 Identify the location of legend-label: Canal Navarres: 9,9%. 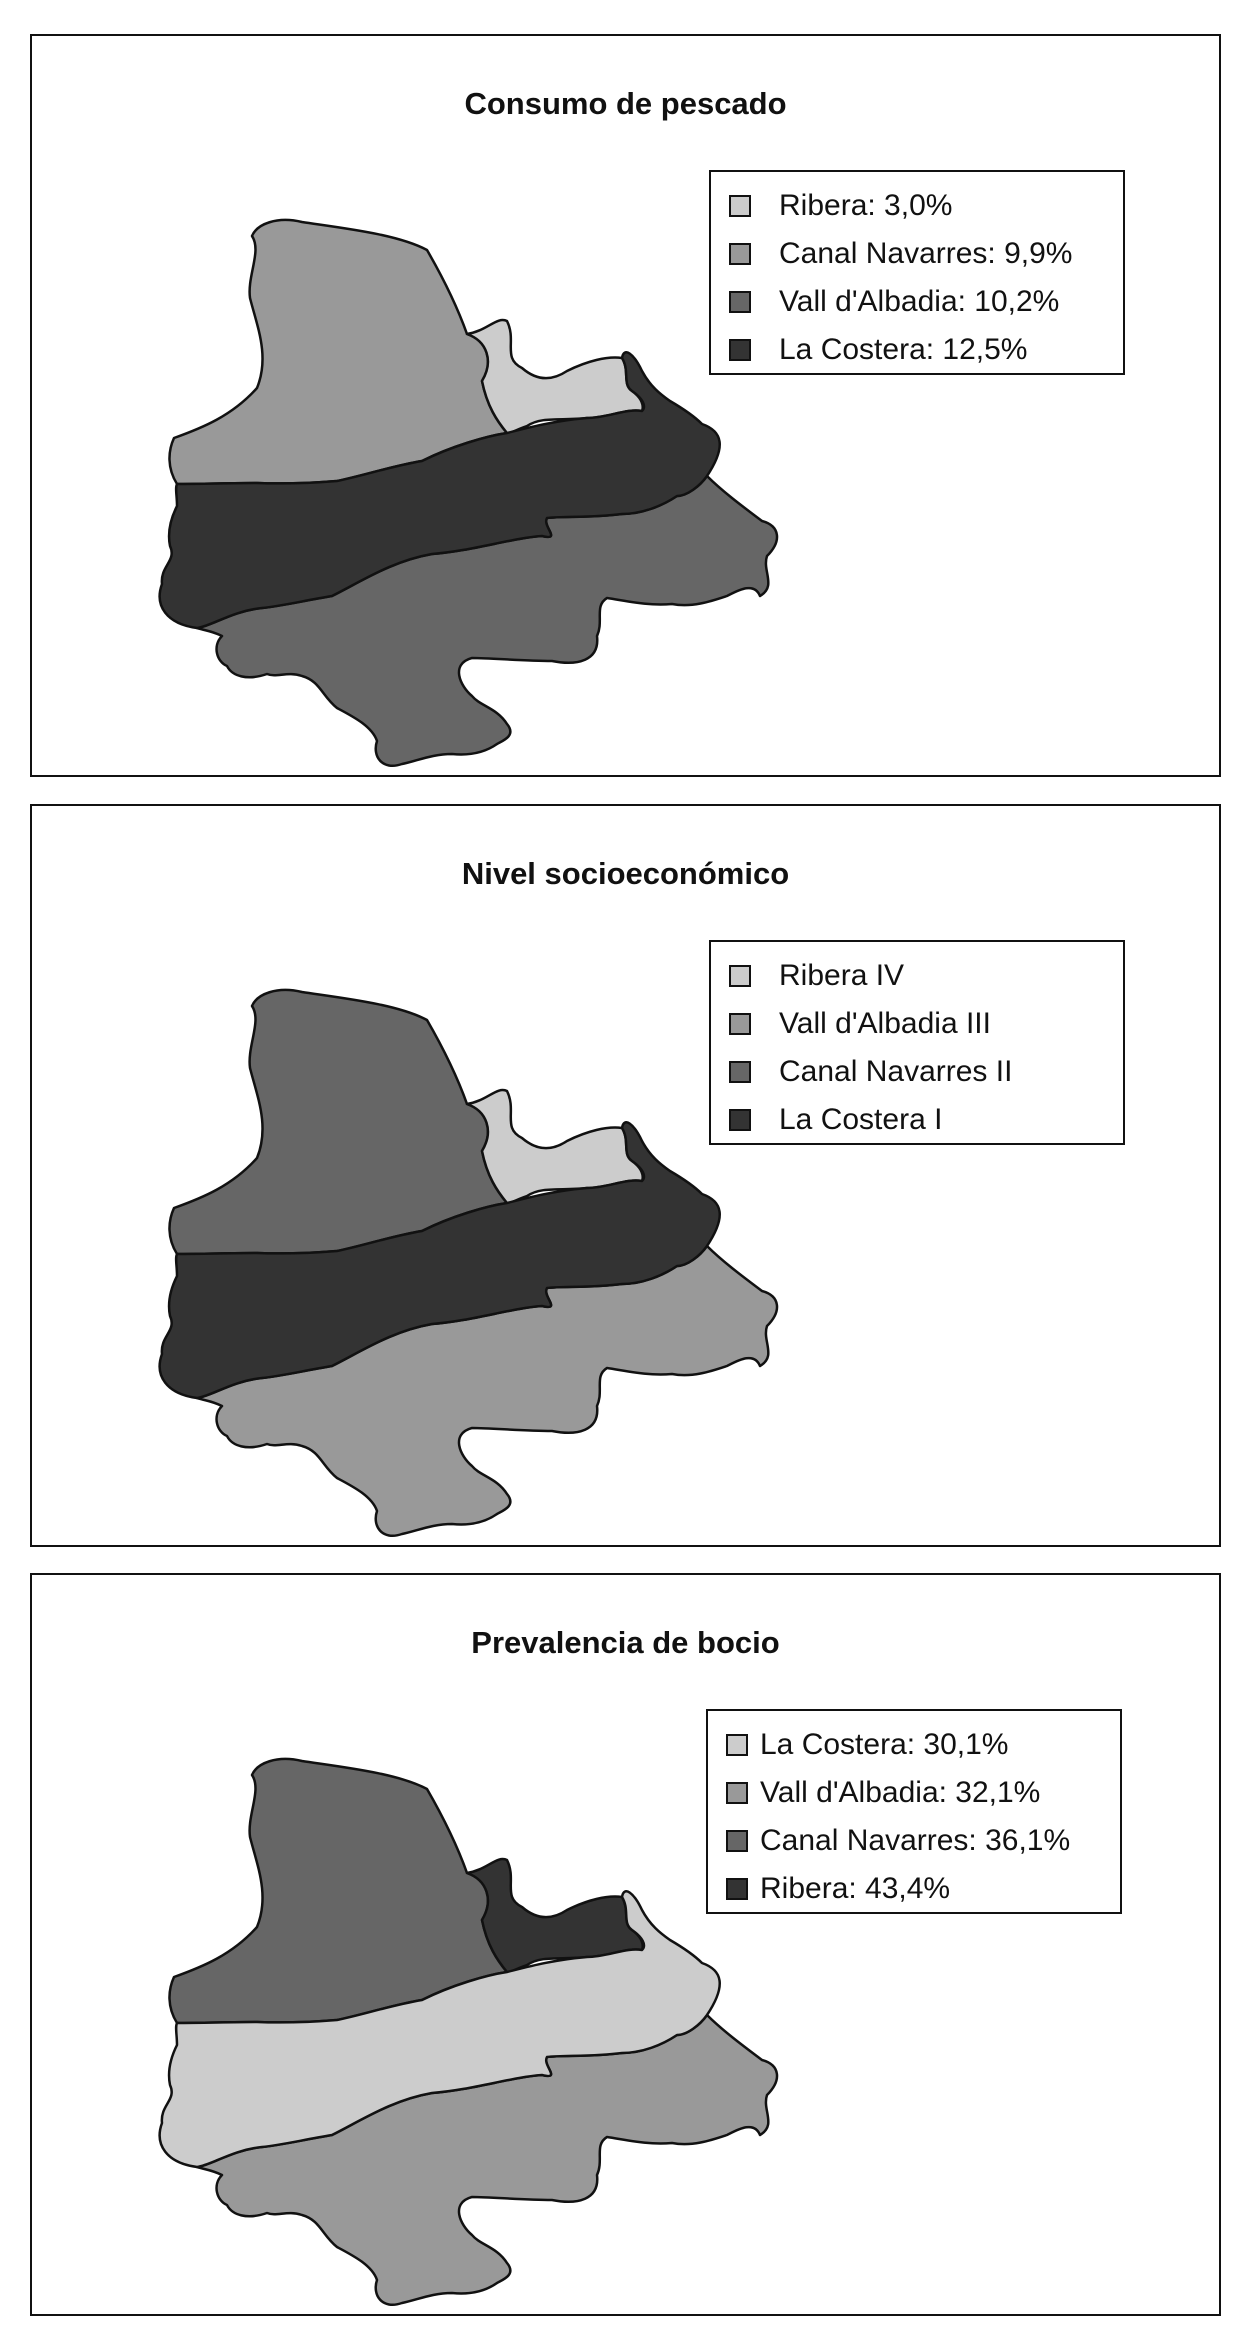
(926, 253).